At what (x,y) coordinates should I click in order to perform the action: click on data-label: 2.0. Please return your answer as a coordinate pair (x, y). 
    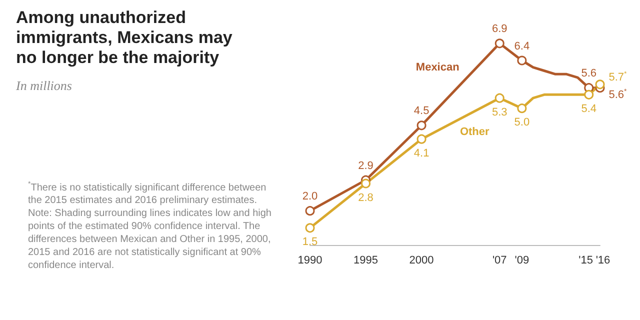
    Looking at the image, I should click on (310, 196).